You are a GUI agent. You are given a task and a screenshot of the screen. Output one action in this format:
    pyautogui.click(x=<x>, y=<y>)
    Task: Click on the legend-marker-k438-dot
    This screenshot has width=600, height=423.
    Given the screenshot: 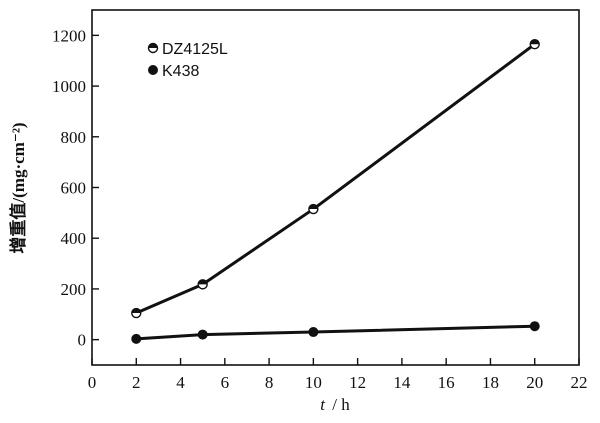 What is the action you would take?
    pyautogui.click(x=153, y=70)
    